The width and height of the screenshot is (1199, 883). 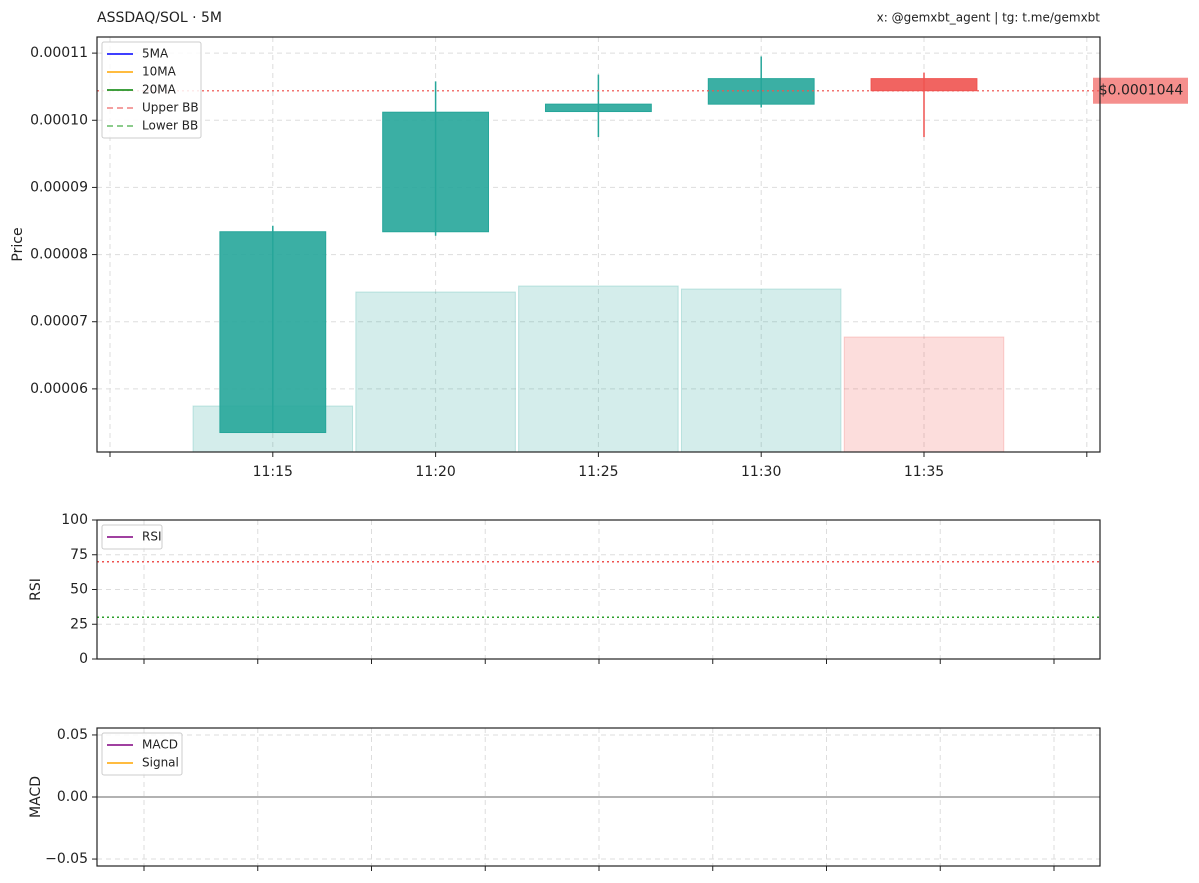 What do you see at coordinates (170, 108) in the screenshot?
I see `legend-label: Upper BB` at bounding box center [170, 108].